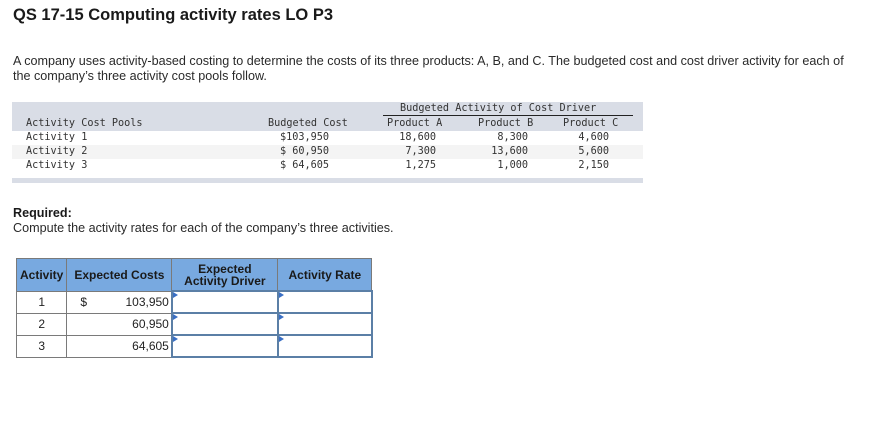 The image size is (882, 421). What do you see at coordinates (308, 123) in the screenshot?
I see `col-header-cost: Budgeted Cost` at bounding box center [308, 123].